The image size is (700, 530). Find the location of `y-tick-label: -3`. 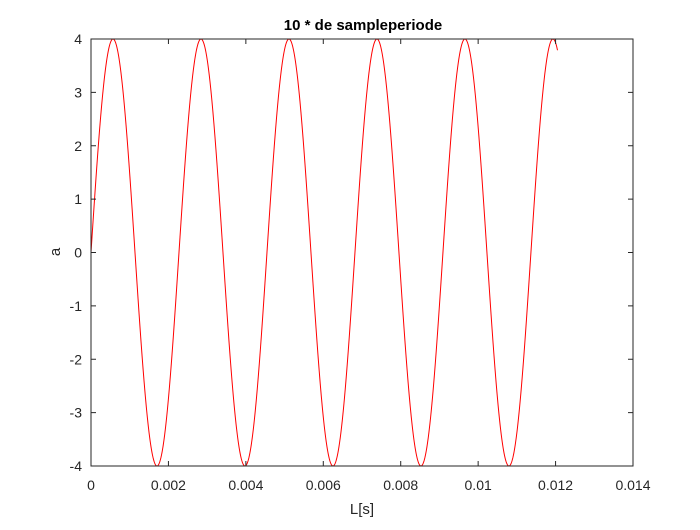

y-tick-label: -3 is located at coordinates (76, 413).